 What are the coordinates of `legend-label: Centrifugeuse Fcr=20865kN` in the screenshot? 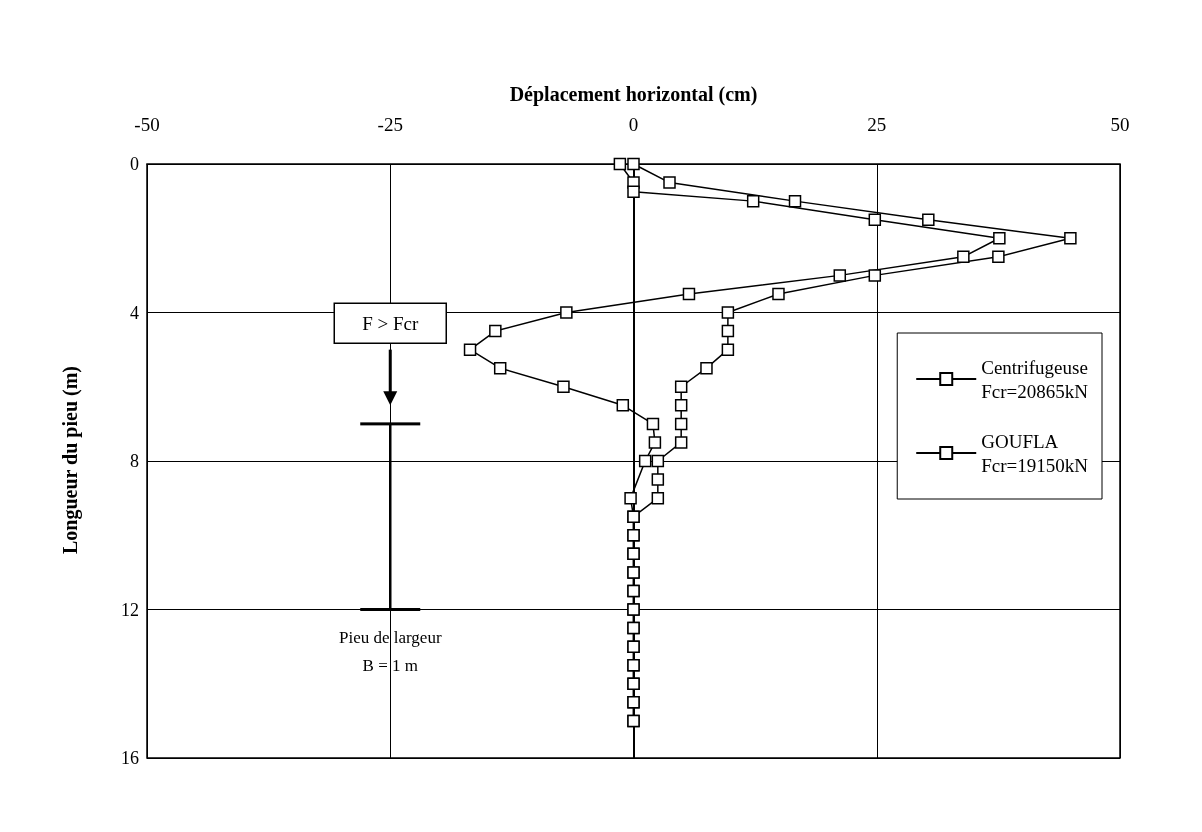 It's located at (1035, 379).